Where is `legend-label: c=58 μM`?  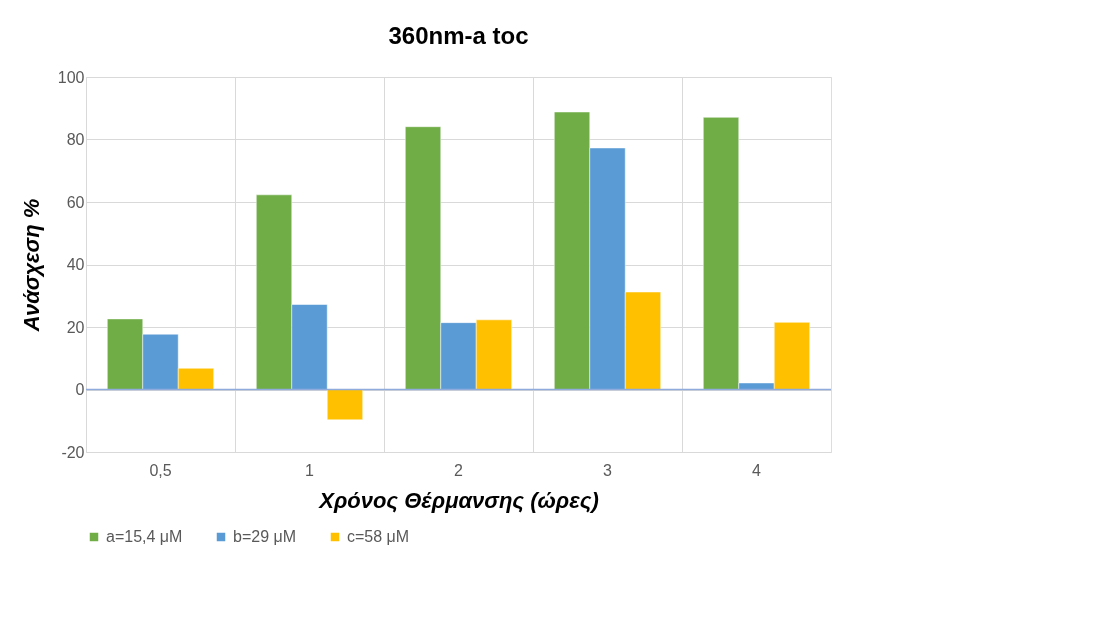
legend-label: c=58 μM is located at coordinates (378, 536).